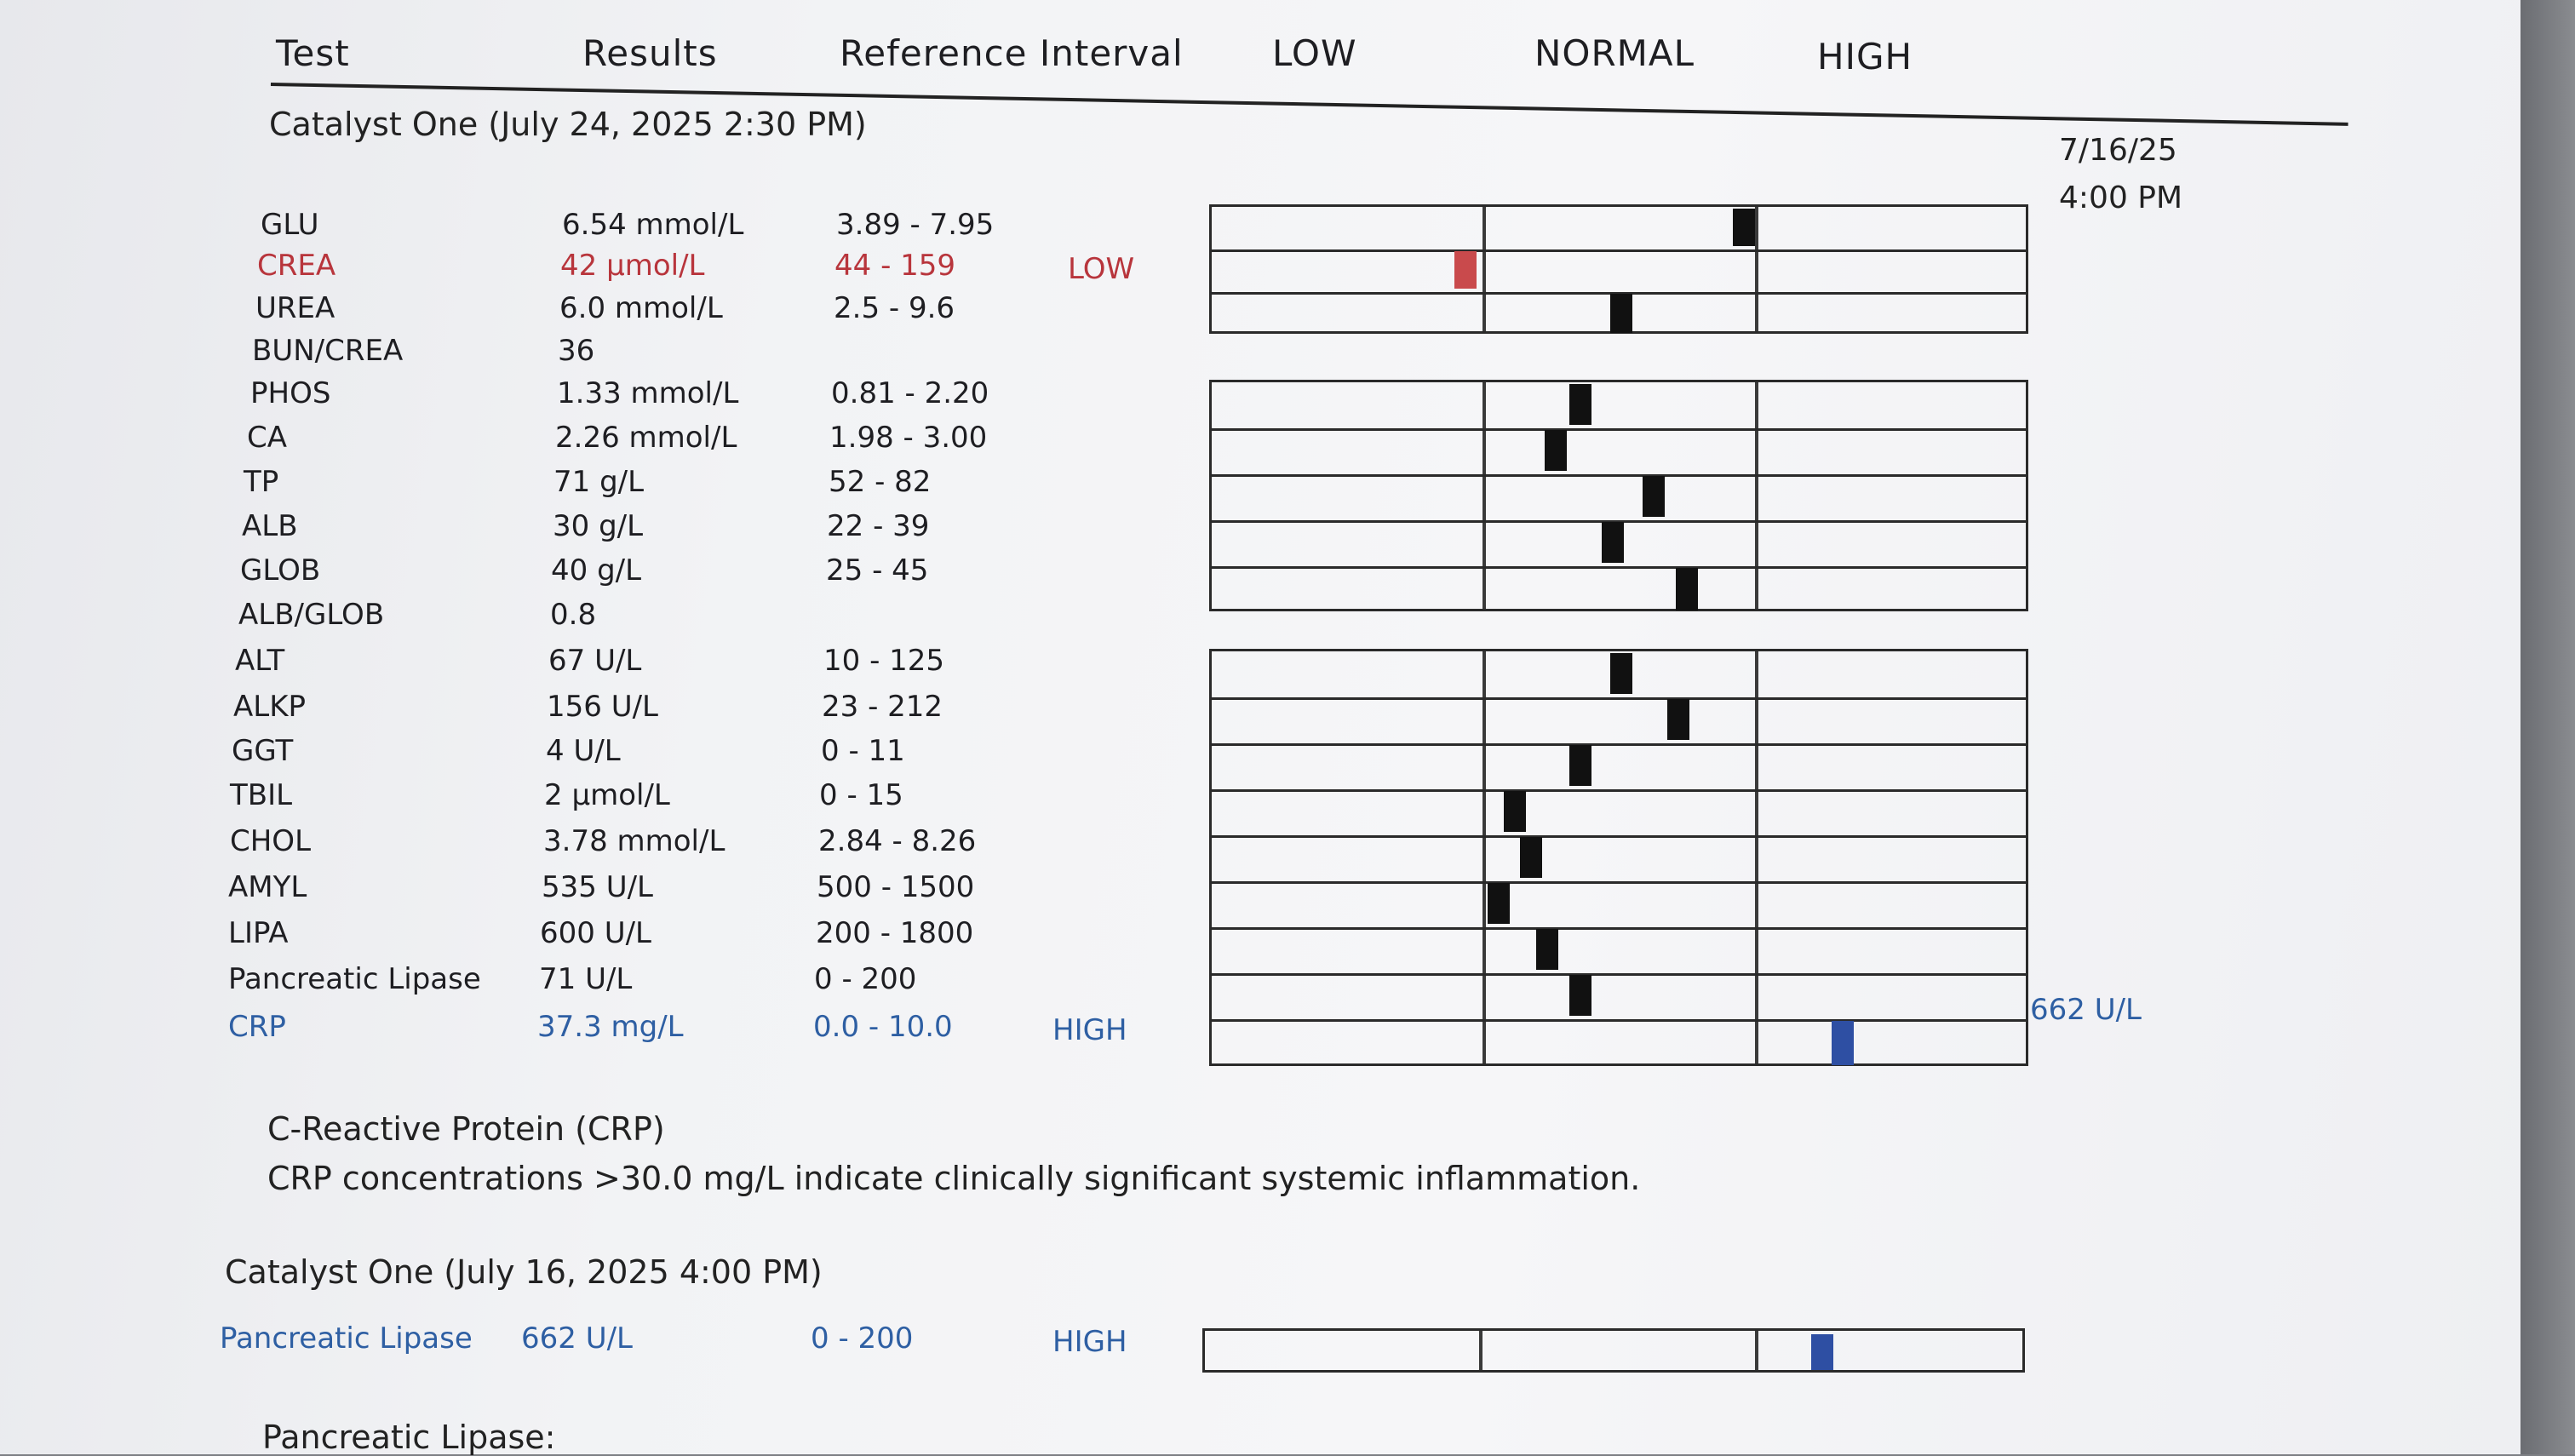 The width and height of the screenshot is (2575, 1456). I want to click on result-value: 71 g/L, so click(599, 482).